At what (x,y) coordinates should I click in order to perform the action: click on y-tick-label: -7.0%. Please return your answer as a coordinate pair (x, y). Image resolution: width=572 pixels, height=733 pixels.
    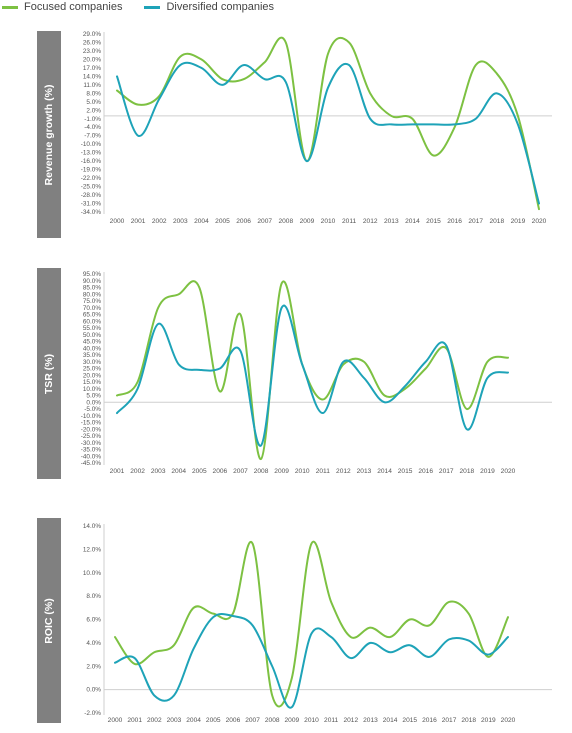
    Looking at the image, I should click on (92, 136).